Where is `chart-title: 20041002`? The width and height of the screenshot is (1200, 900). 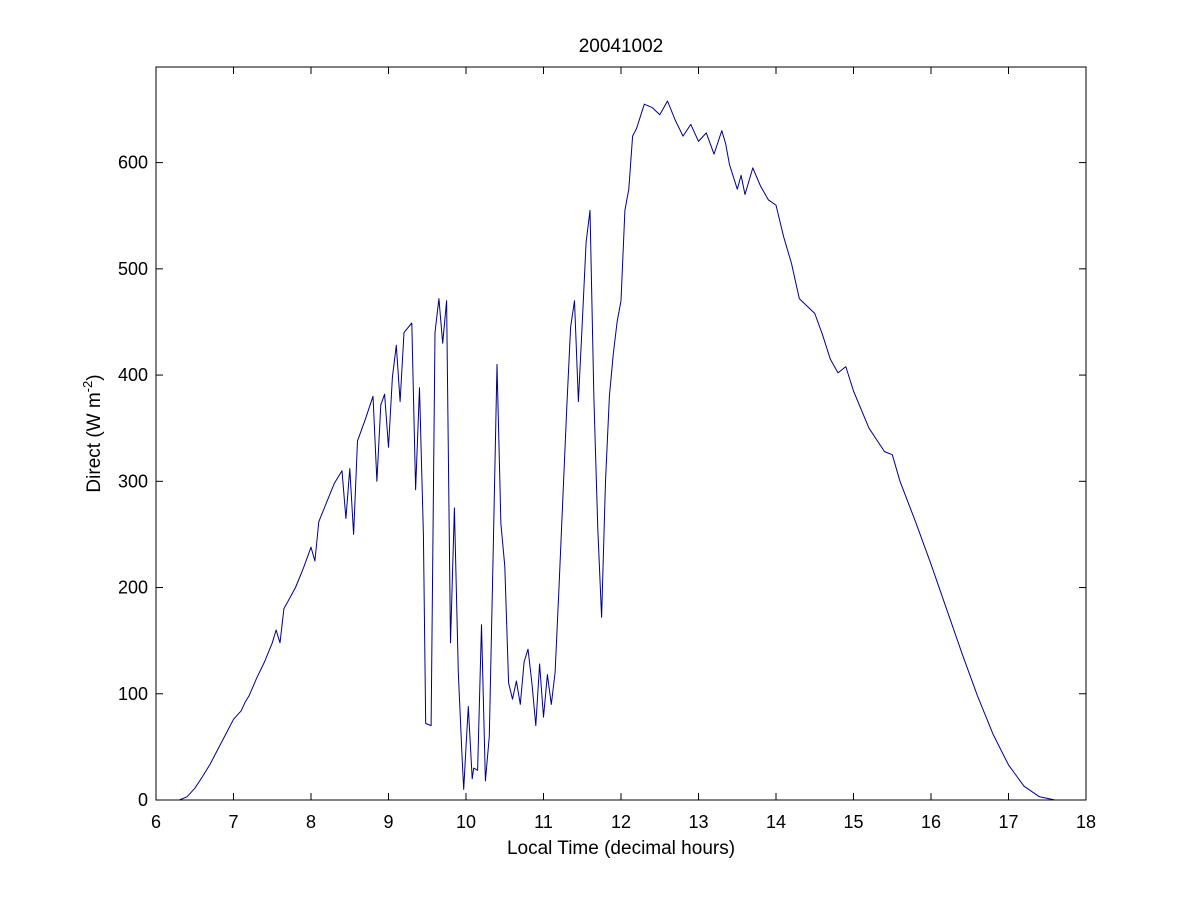 chart-title: 20041002 is located at coordinates (621, 46).